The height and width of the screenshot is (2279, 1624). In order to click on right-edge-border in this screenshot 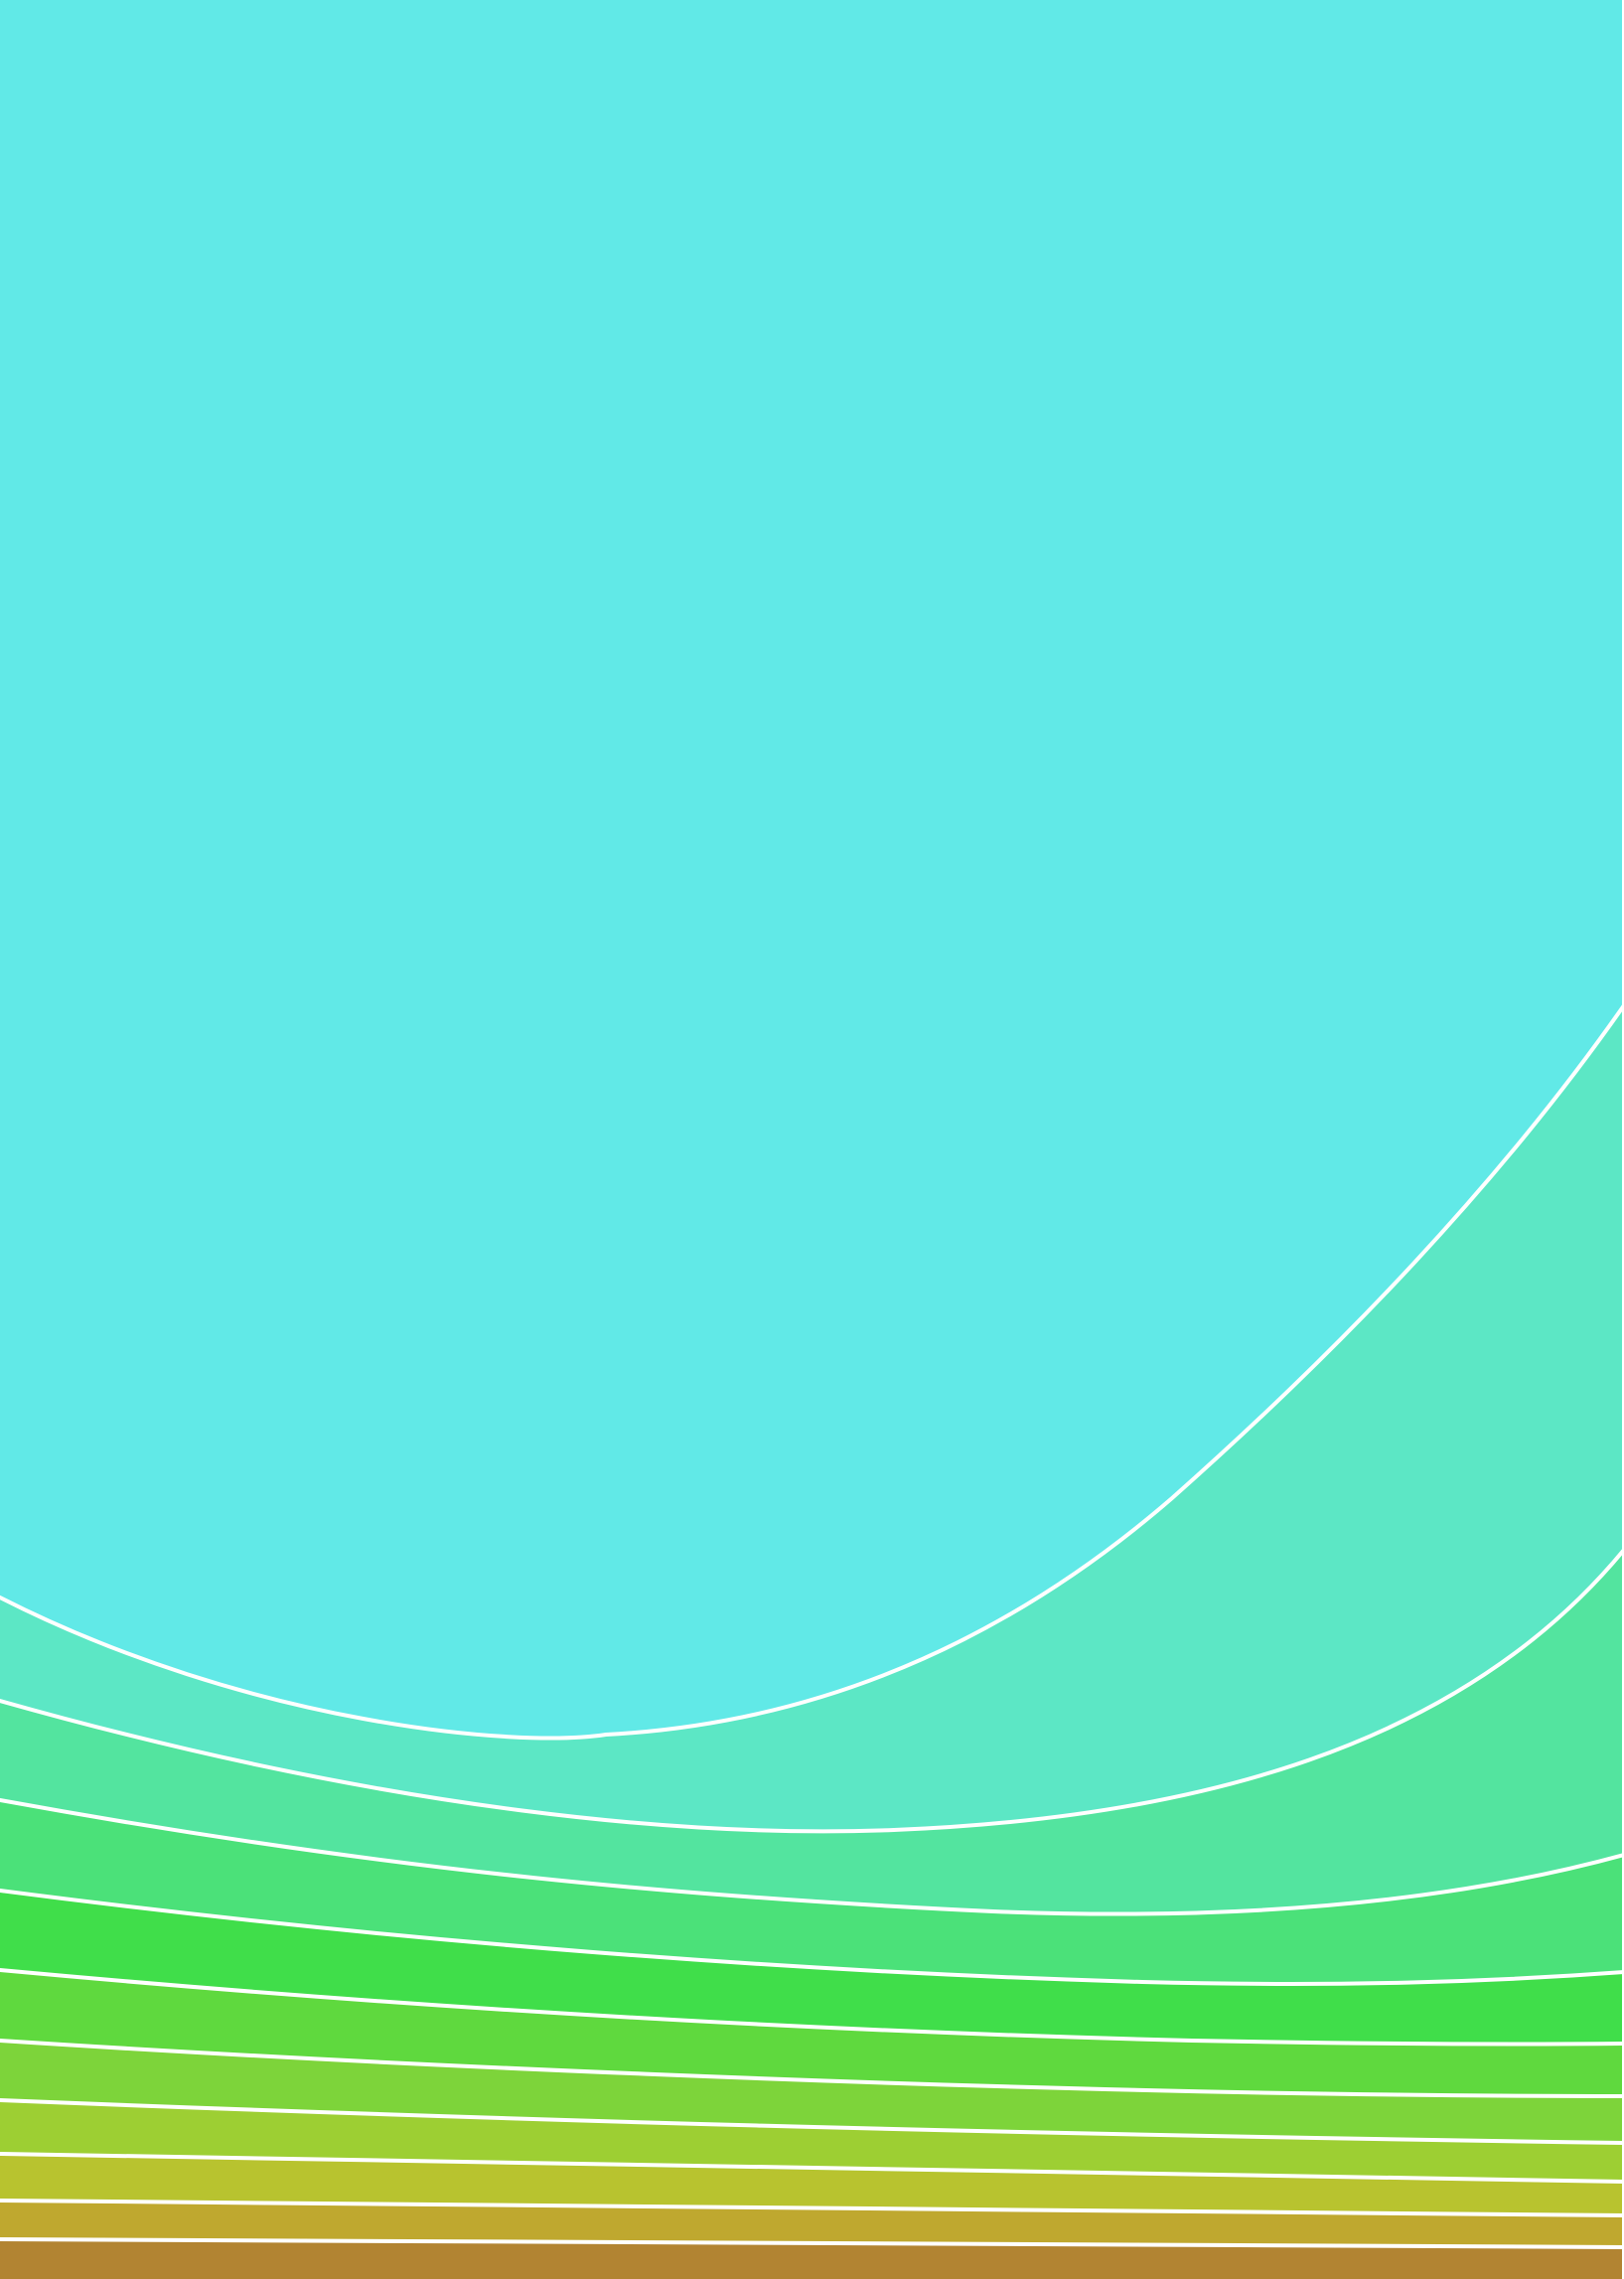, I will do `click(1623, 1139)`.